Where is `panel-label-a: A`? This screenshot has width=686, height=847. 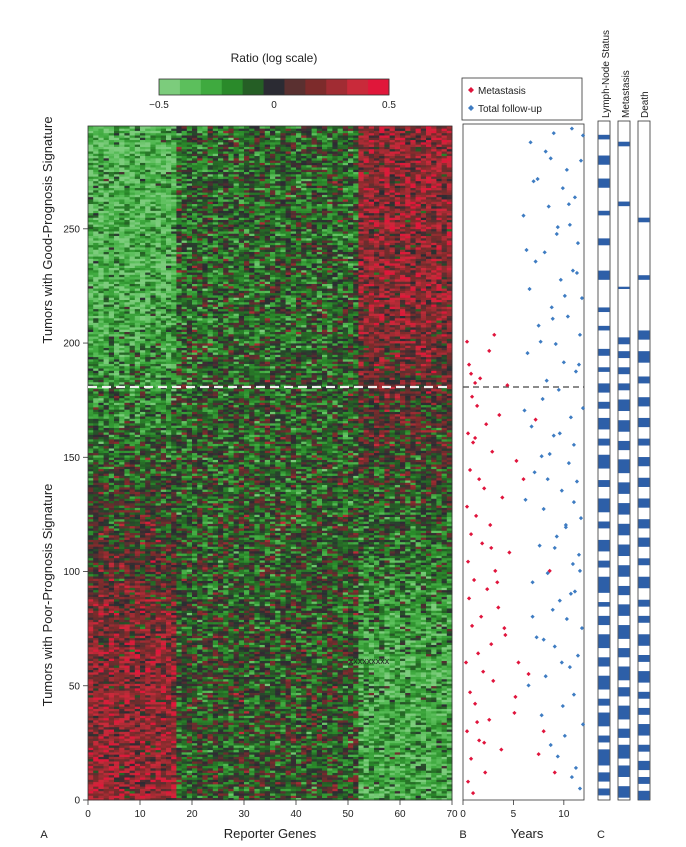 panel-label-a: A is located at coordinates (44, 835).